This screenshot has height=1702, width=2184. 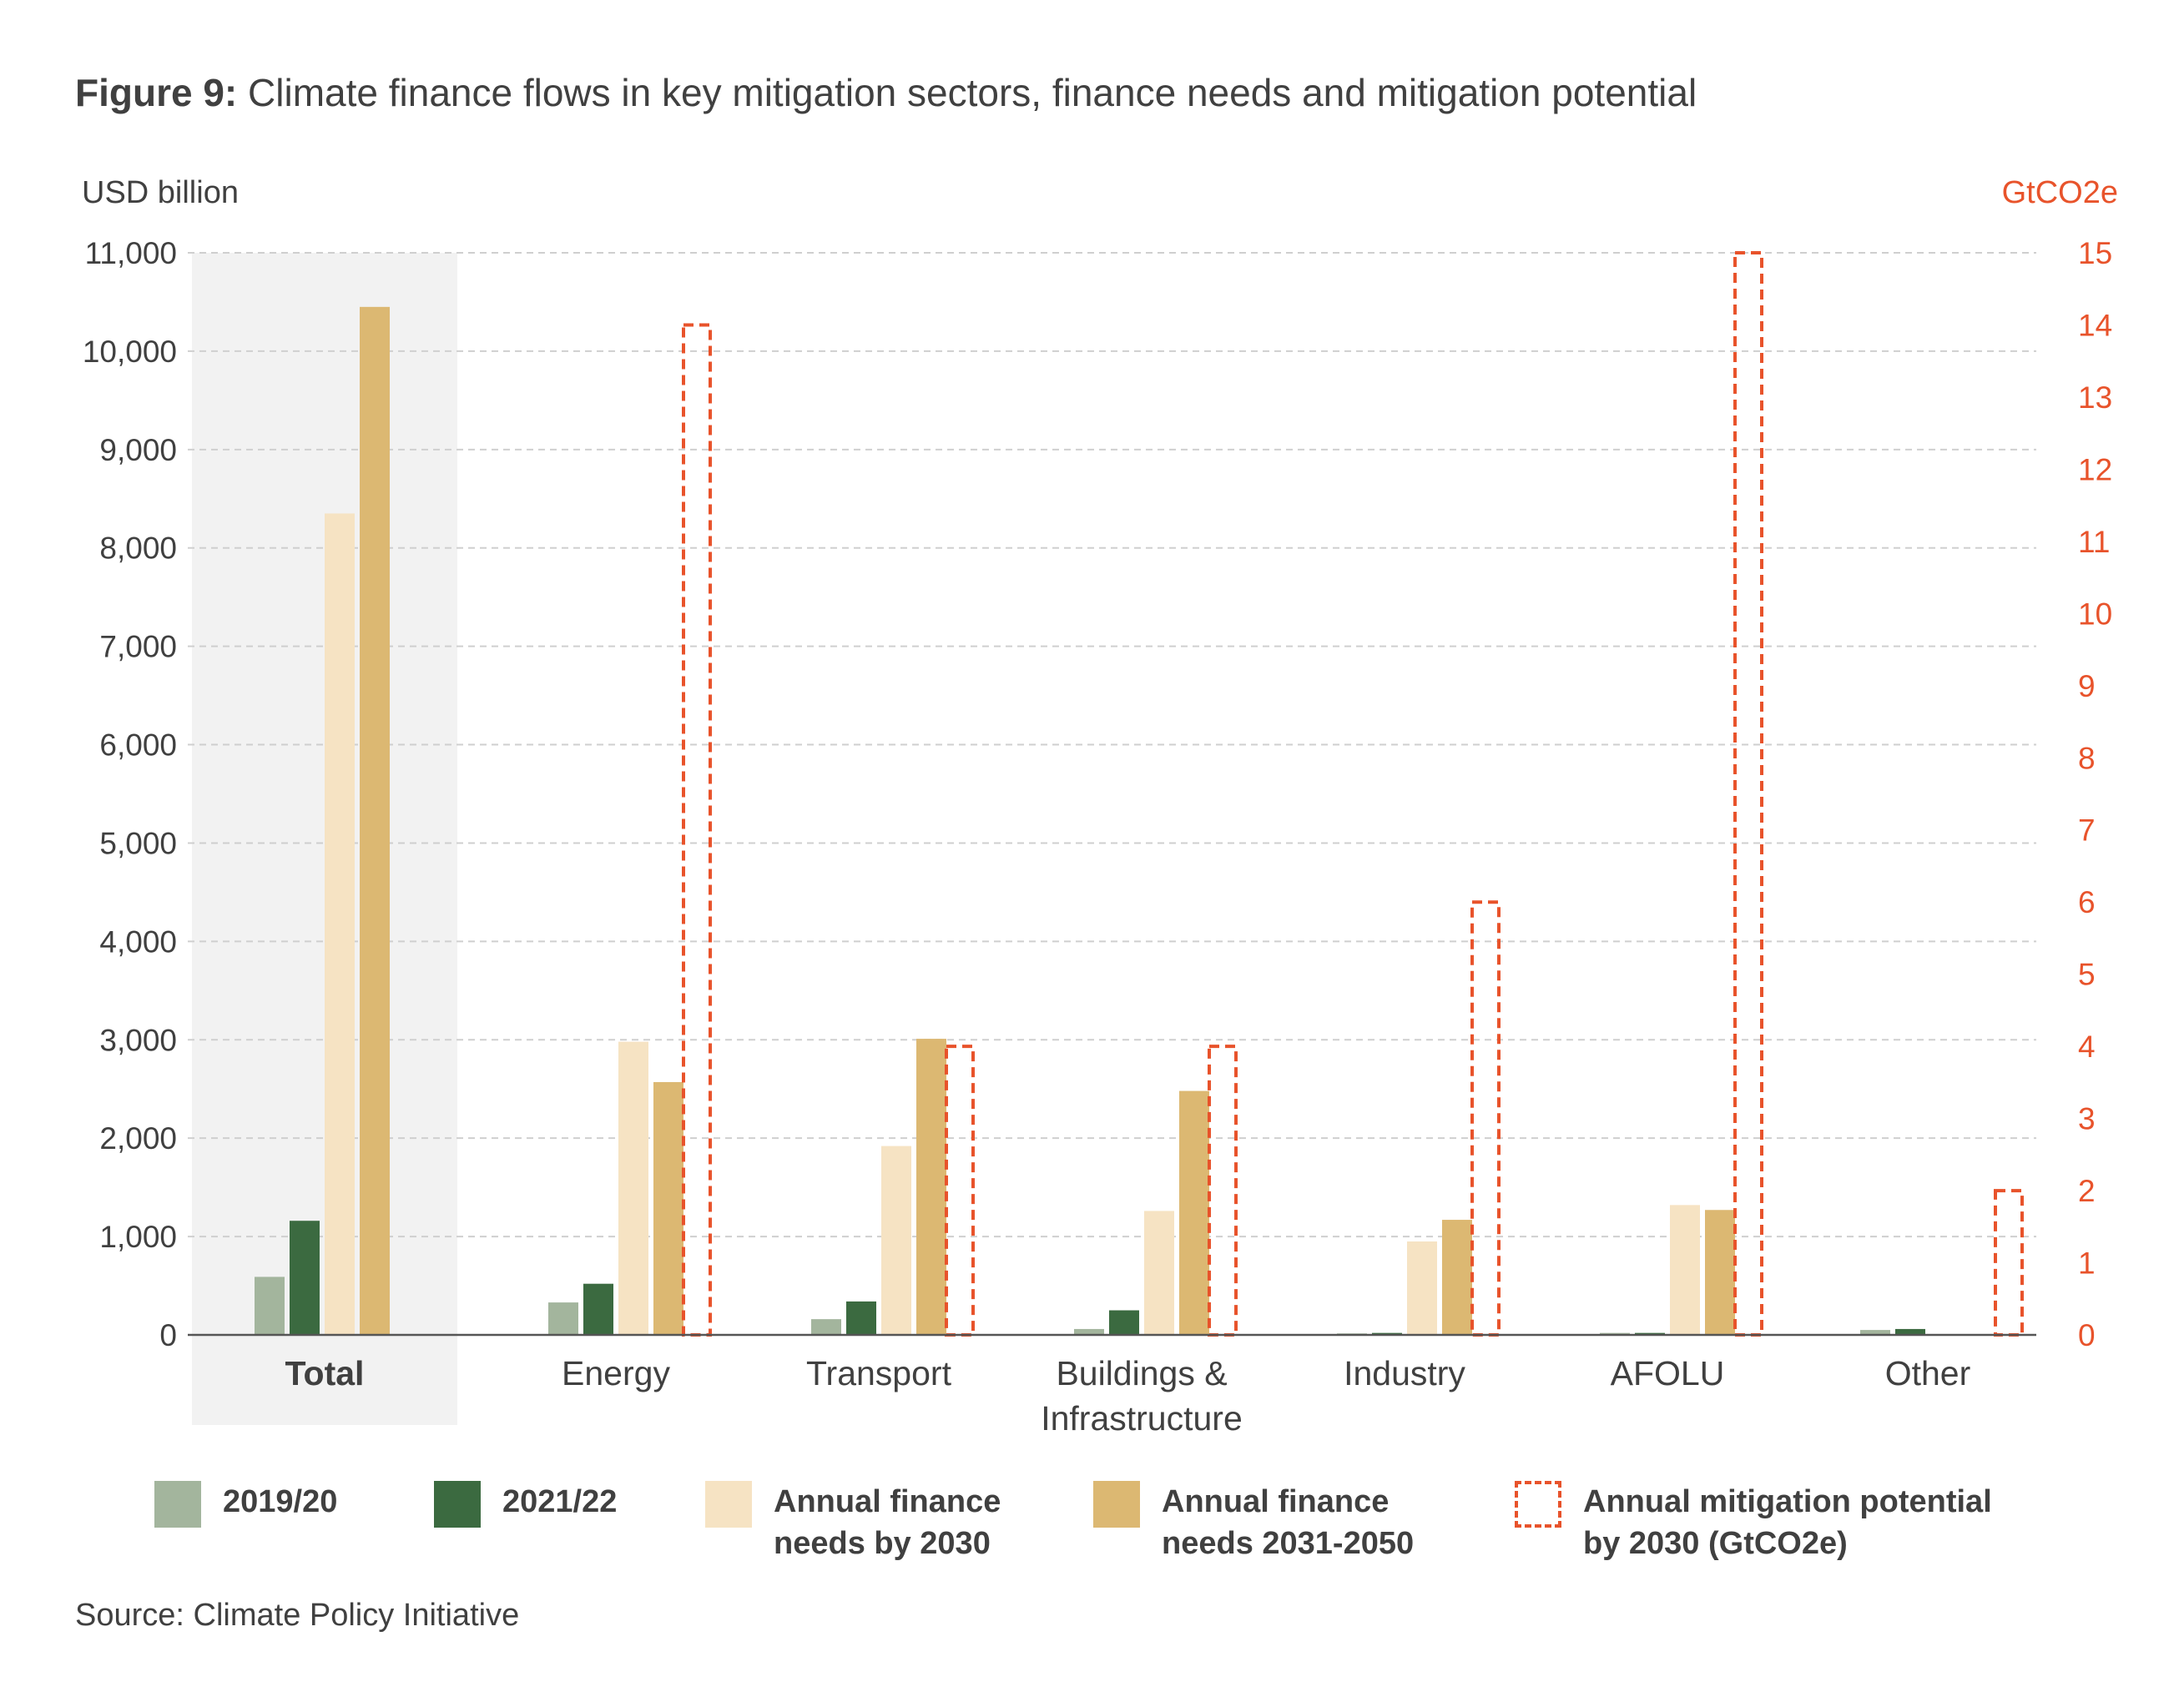 What do you see at coordinates (1485, 1118) in the screenshot?
I see `bar-mitigation-industry` at bounding box center [1485, 1118].